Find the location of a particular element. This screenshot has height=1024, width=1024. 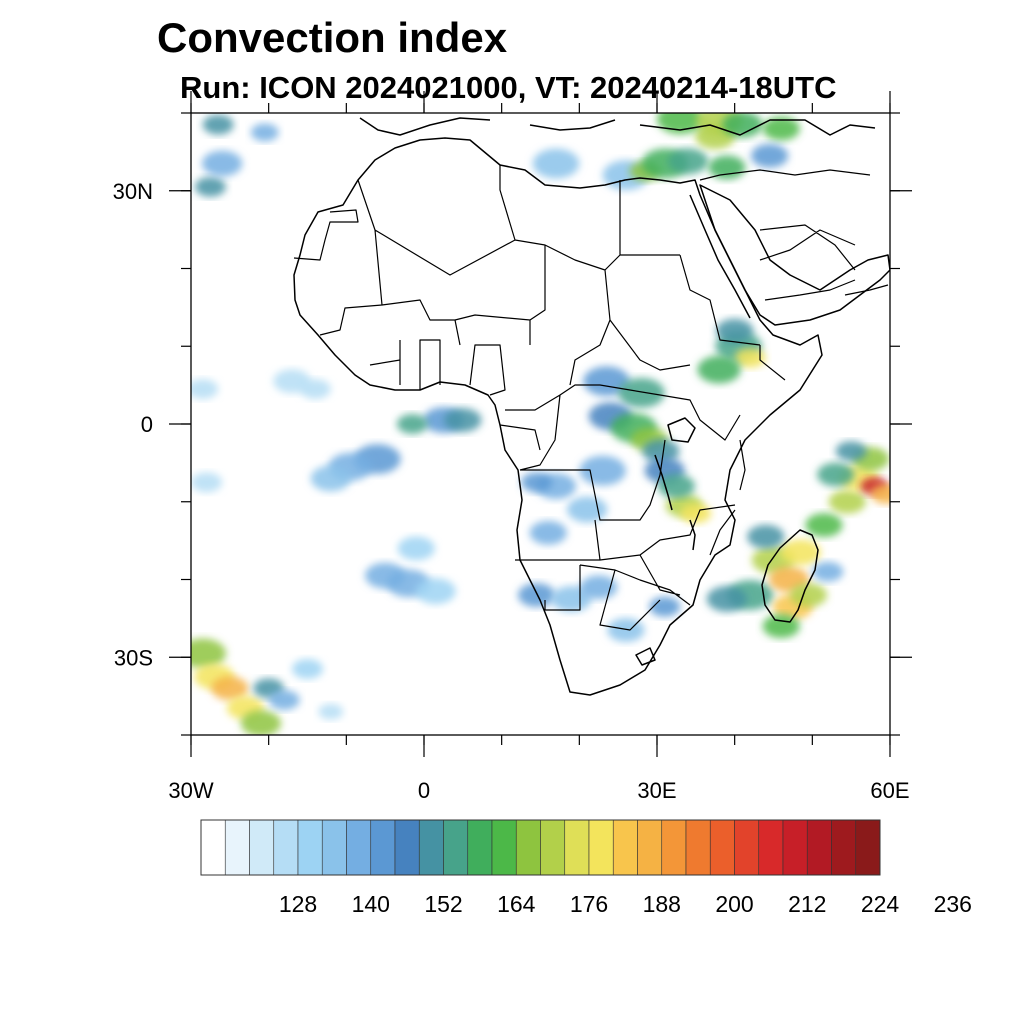

x-tick-label: 30W is located at coordinates (190, 790).